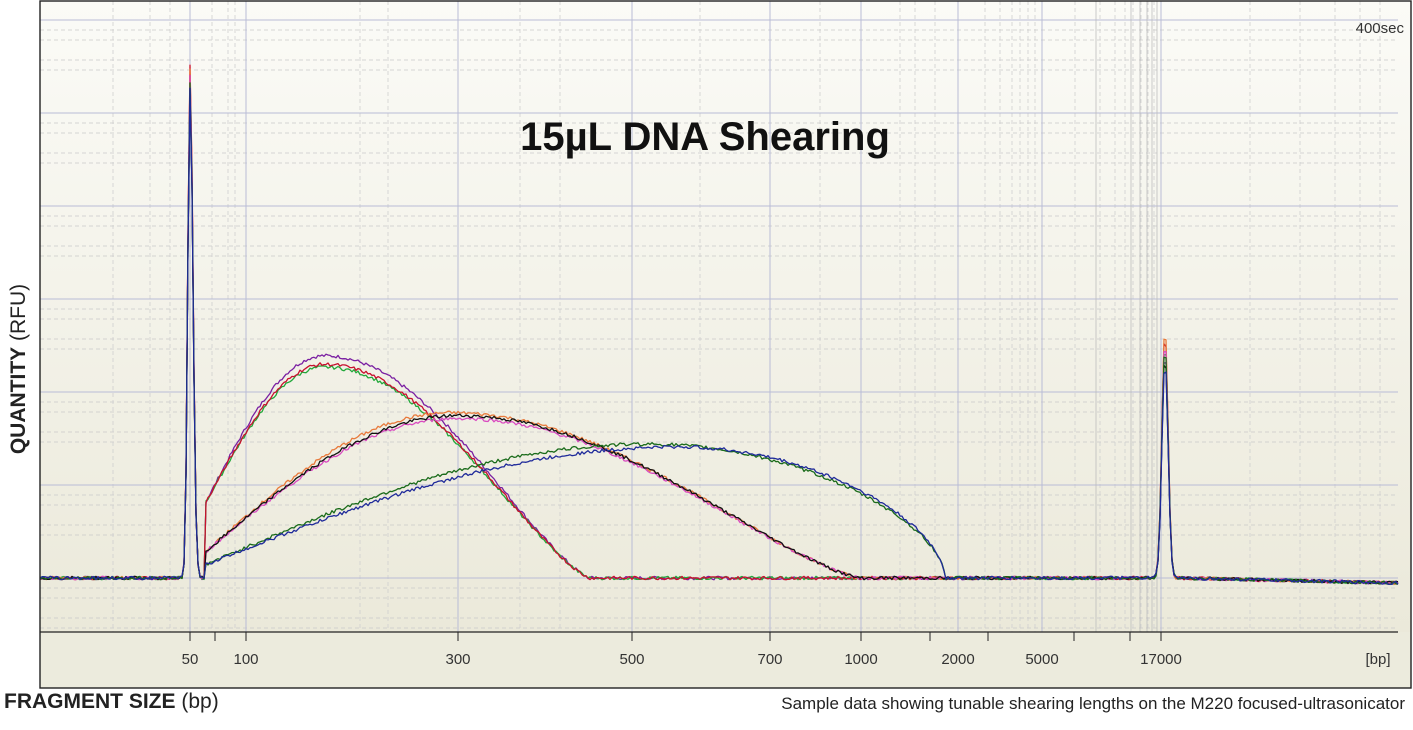 Image resolution: width=1413 pixels, height=730 pixels. I want to click on x-axis-band, so click(725, 660).